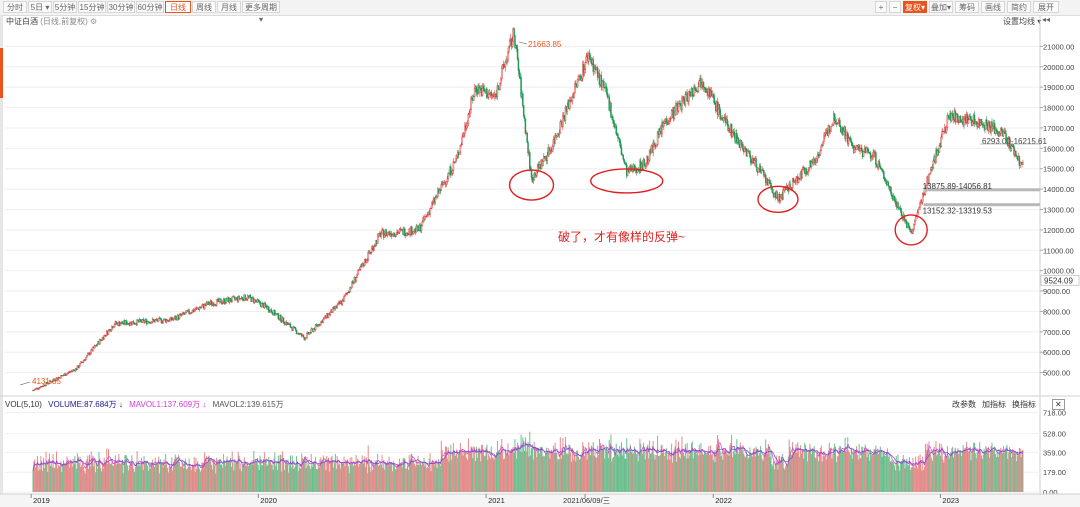 Image resolution: width=1080 pixels, height=507 pixels. What do you see at coordinates (40, 7) in the screenshot?
I see `tab-1: 5日 ▾` at bounding box center [40, 7].